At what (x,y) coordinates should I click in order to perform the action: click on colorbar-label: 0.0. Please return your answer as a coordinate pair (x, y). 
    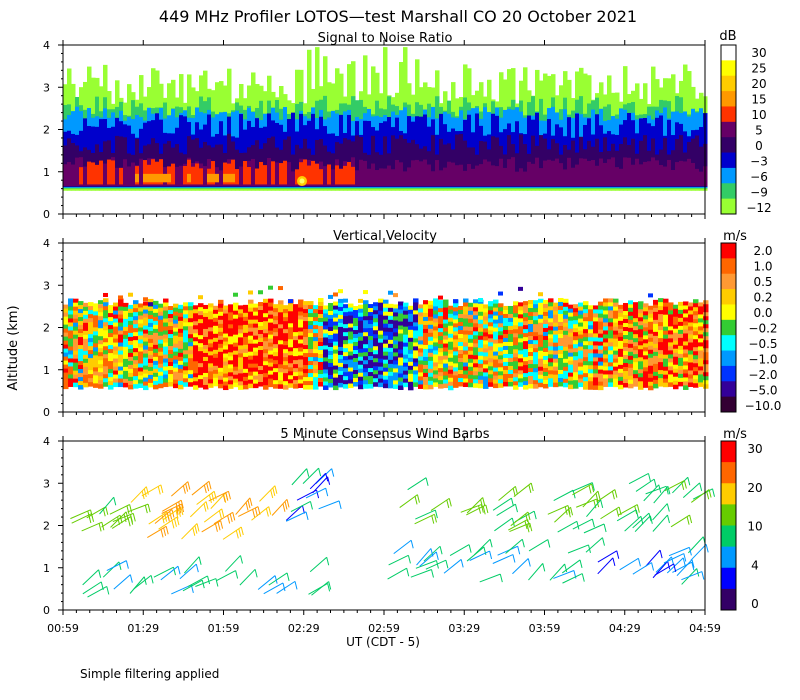
    Looking at the image, I should click on (762, 313).